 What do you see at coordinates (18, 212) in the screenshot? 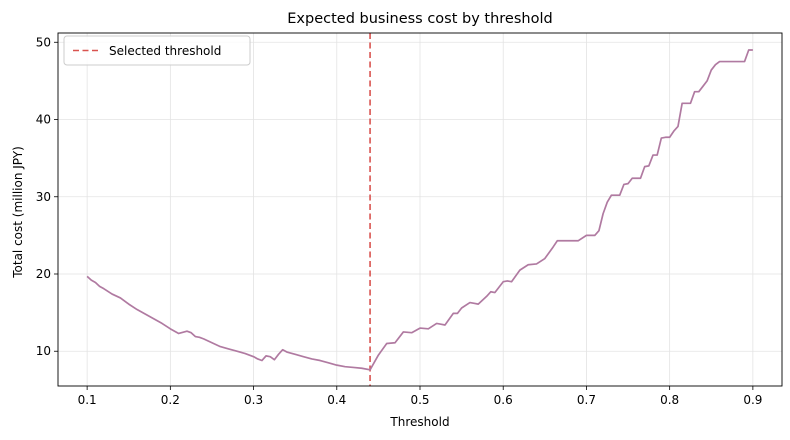
I see `y-axis-label: Total cost (million JPY)` at bounding box center [18, 212].